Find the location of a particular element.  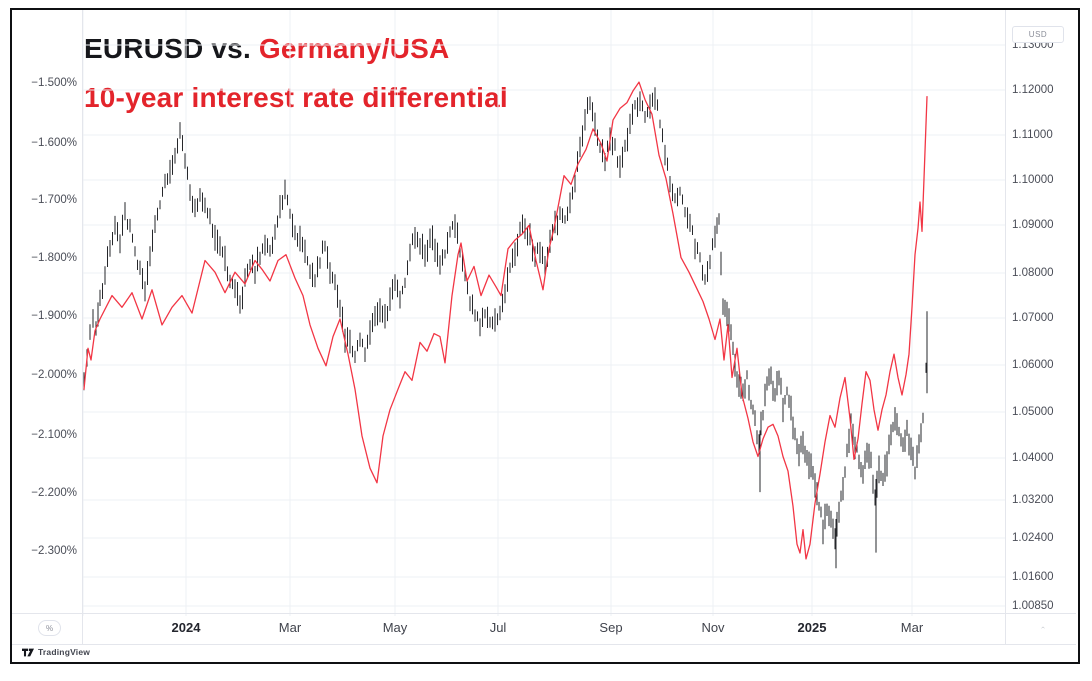

collapse-scale-button is located at coordinates (1043, 627).